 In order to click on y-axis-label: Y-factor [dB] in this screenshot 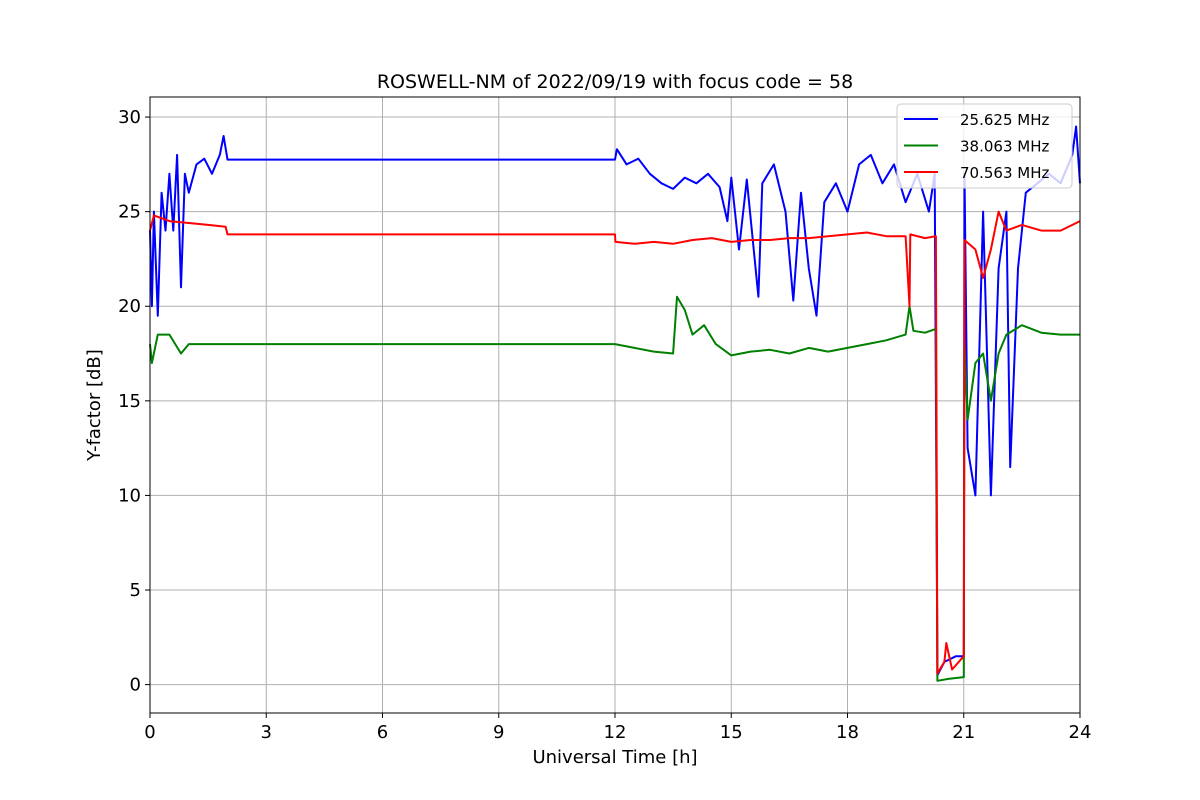, I will do `click(94, 405)`.